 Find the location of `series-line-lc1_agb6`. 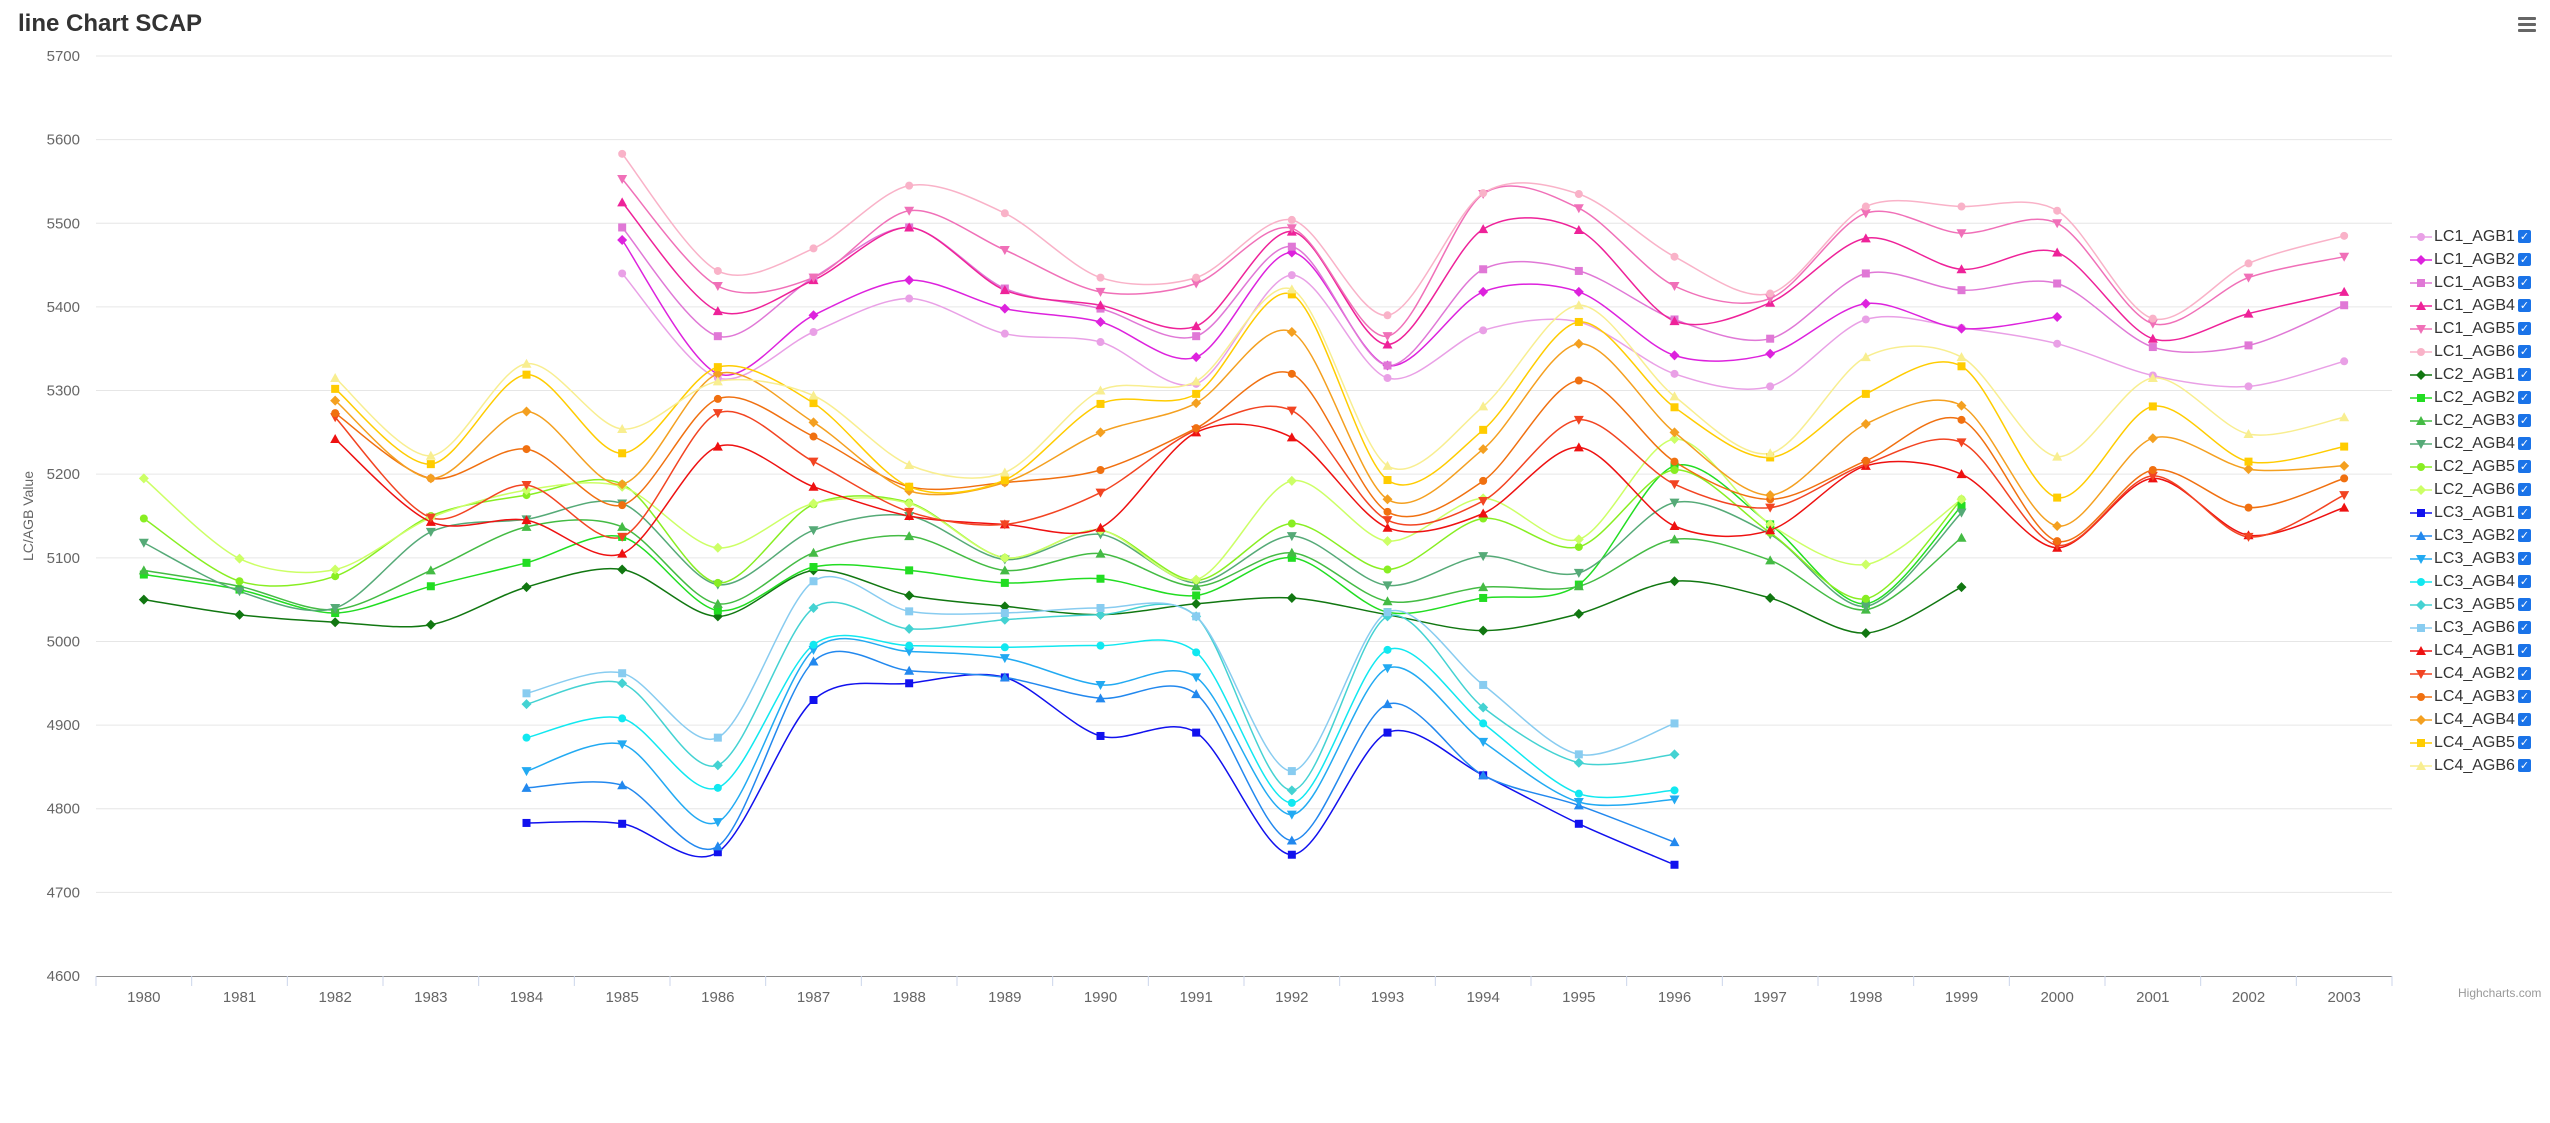

series-line-lc1_agb6 is located at coordinates (1483, 237).